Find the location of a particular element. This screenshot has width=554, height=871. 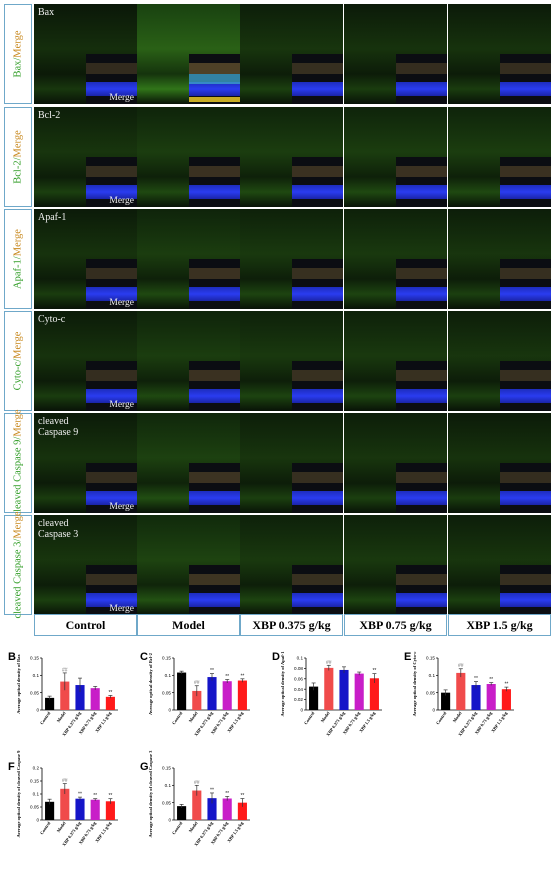

panel-letter: D is located at coordinates (276, 657).